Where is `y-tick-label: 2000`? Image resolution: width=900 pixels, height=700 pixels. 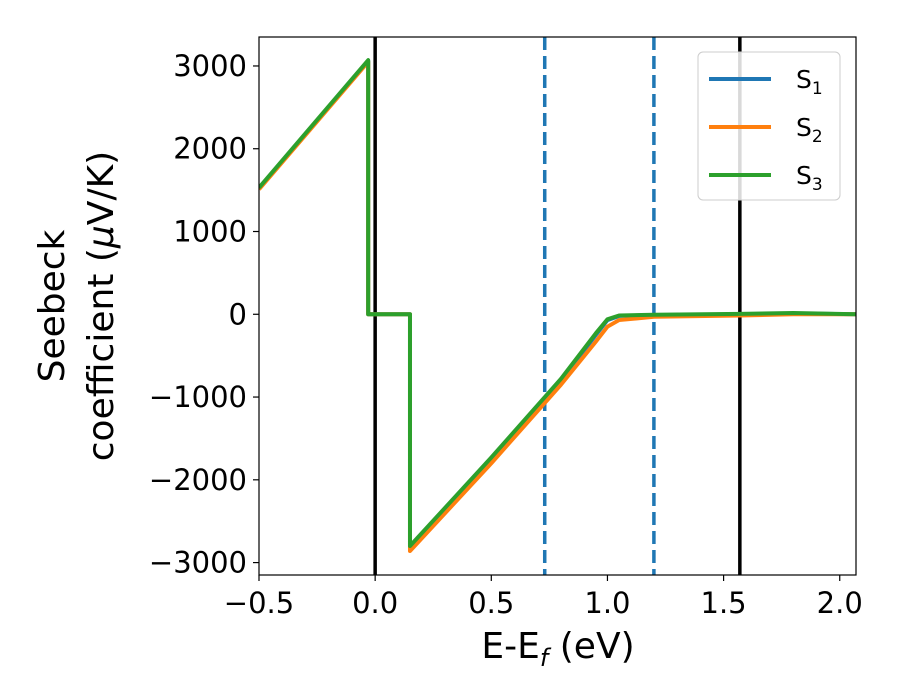 y-tick-label: 2000 is located at coordinates (210, 149).